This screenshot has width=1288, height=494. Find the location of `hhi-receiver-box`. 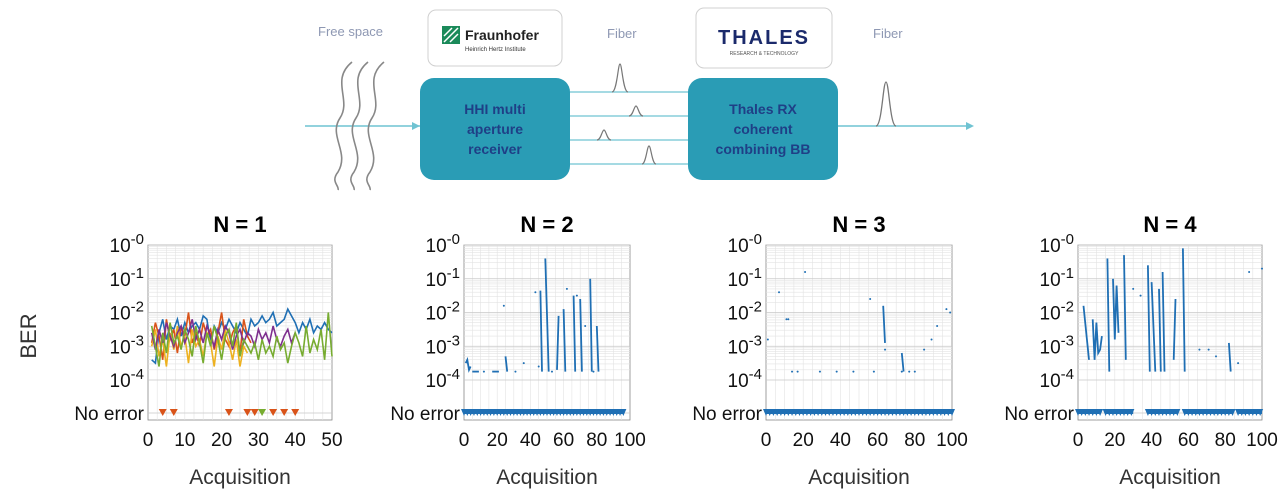

hhi-receiver-box is located at coordinates (495, 129).